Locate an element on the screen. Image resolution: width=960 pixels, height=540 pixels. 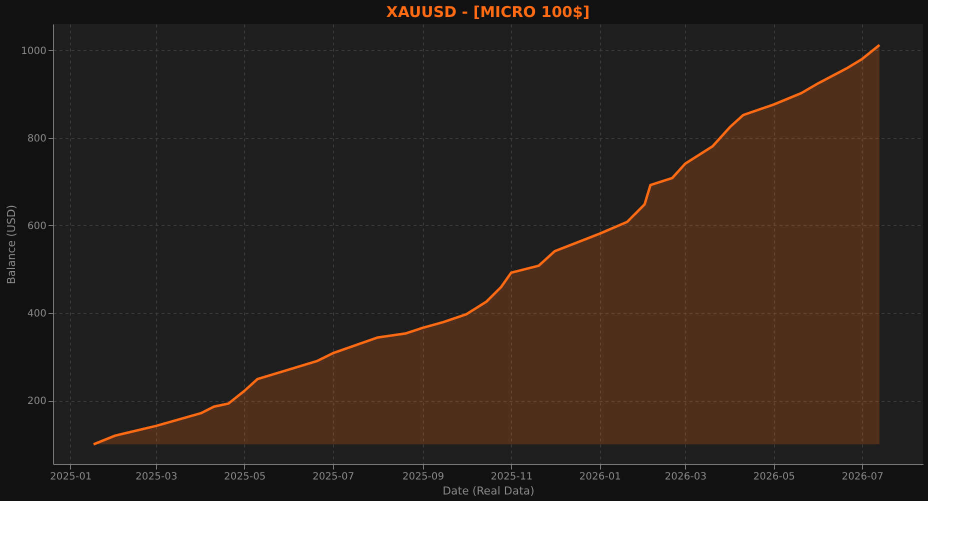
x-tick-label: 2026-07 is located at coordinates (863, 477).